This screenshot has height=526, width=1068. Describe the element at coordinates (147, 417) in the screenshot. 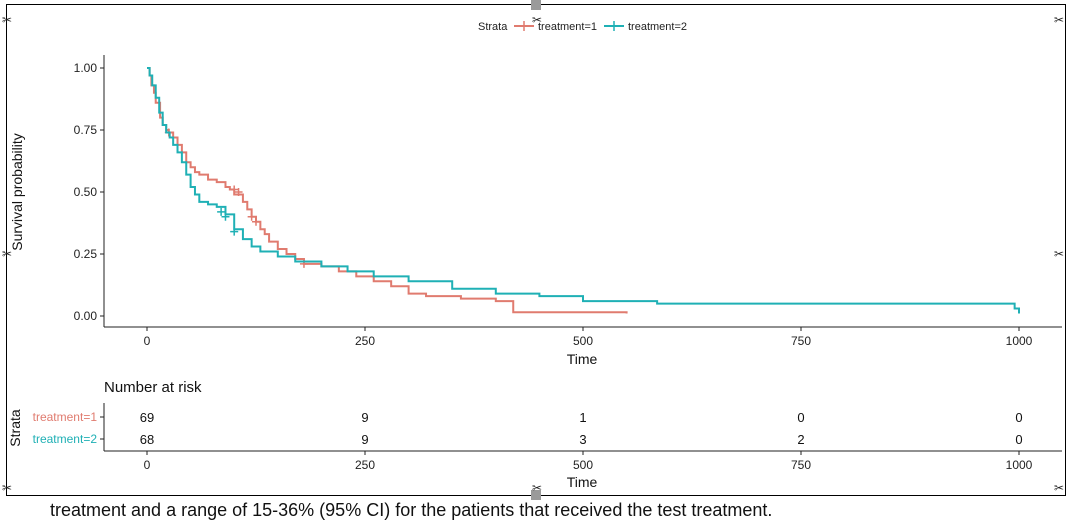

I see `risk-count: 69` at that location.